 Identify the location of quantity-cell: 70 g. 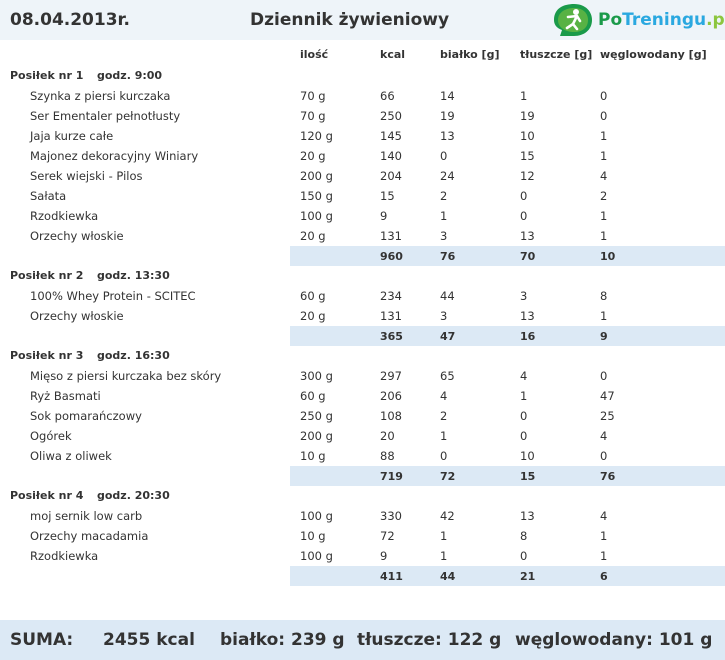
(313, 96).